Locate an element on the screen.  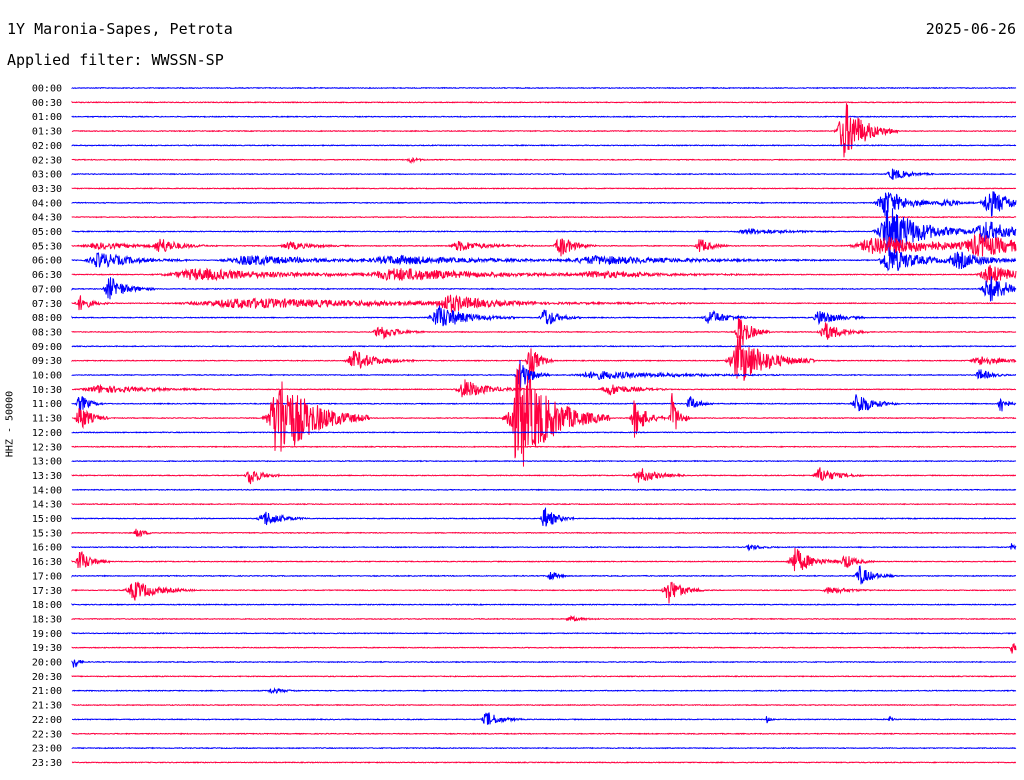
time-label: 13:30 is located at coordinates (47, 476).